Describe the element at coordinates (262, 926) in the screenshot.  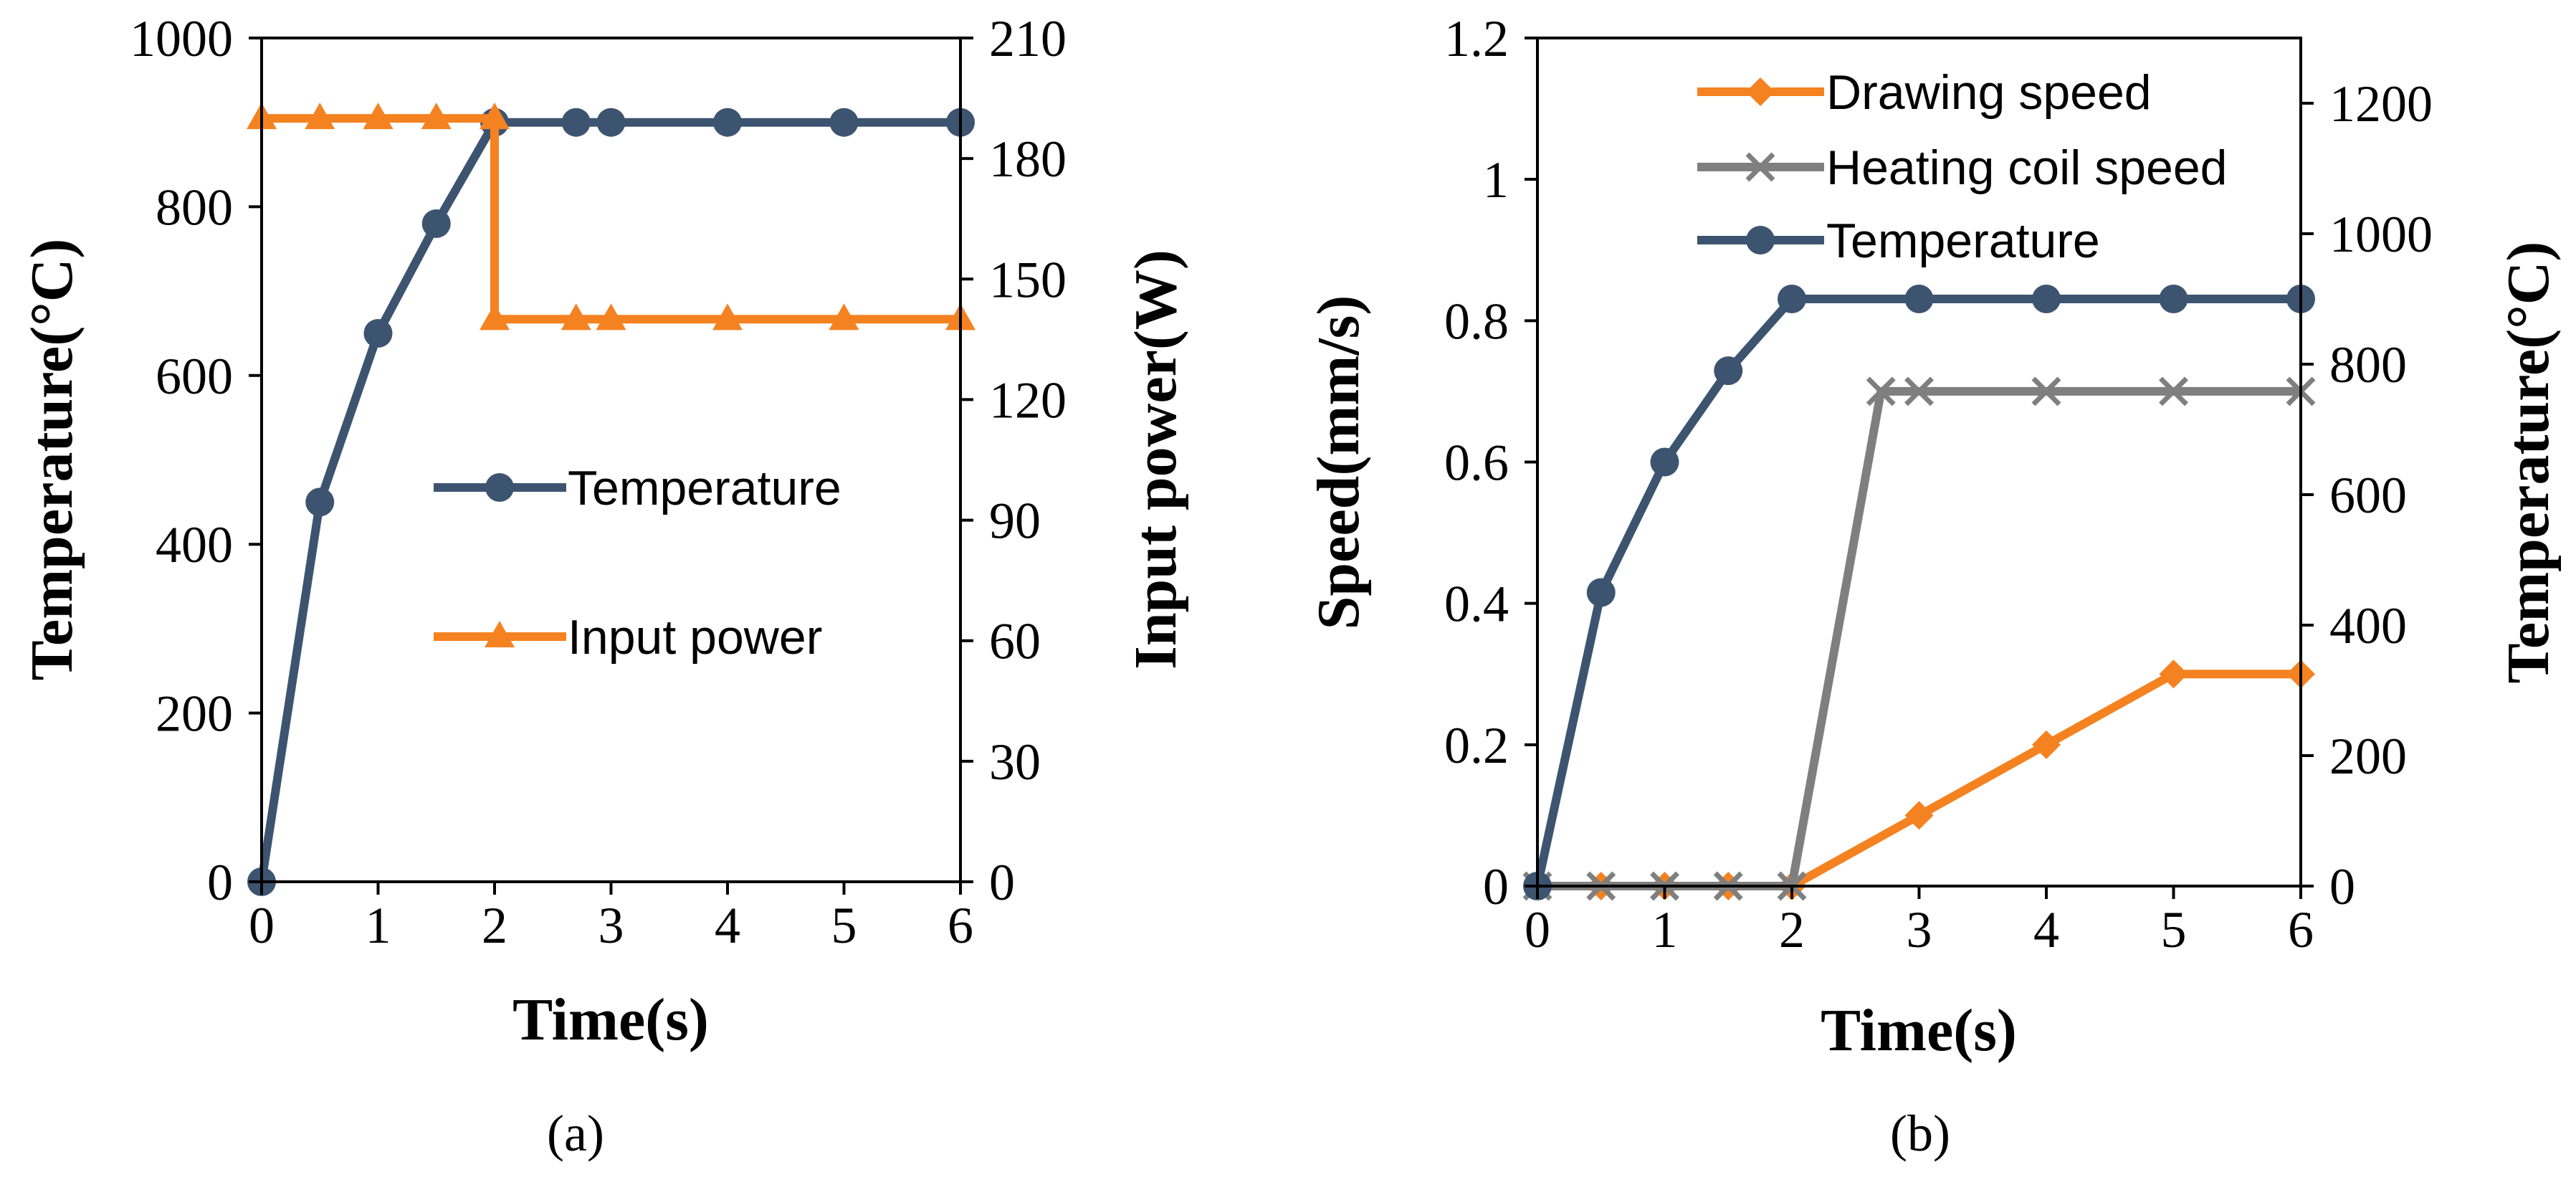
I see `panel-a-x-tick-label: 0` at that location.